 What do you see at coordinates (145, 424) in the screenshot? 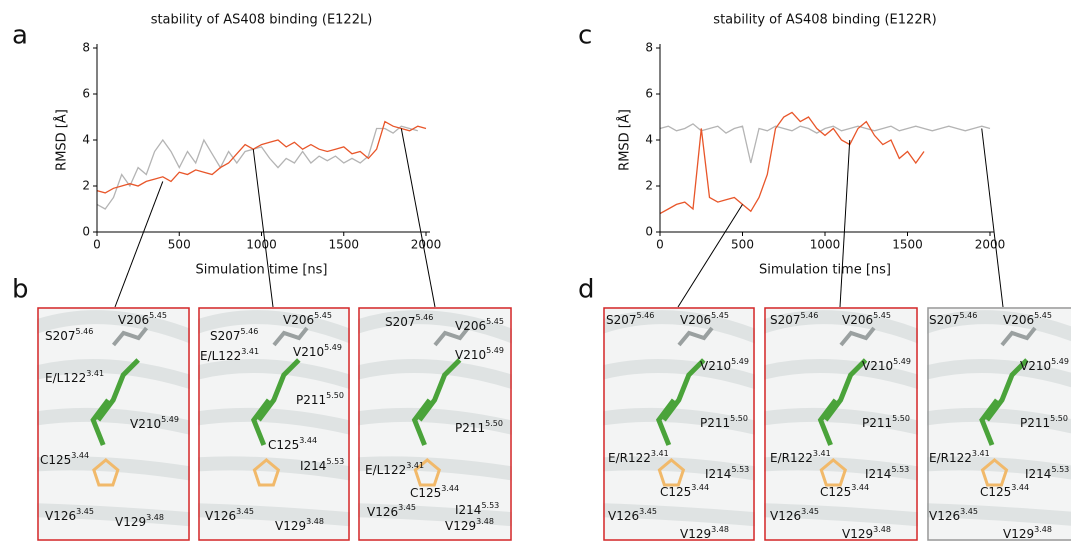
I see `residue-name: V210` at bounding box center [145, 424].